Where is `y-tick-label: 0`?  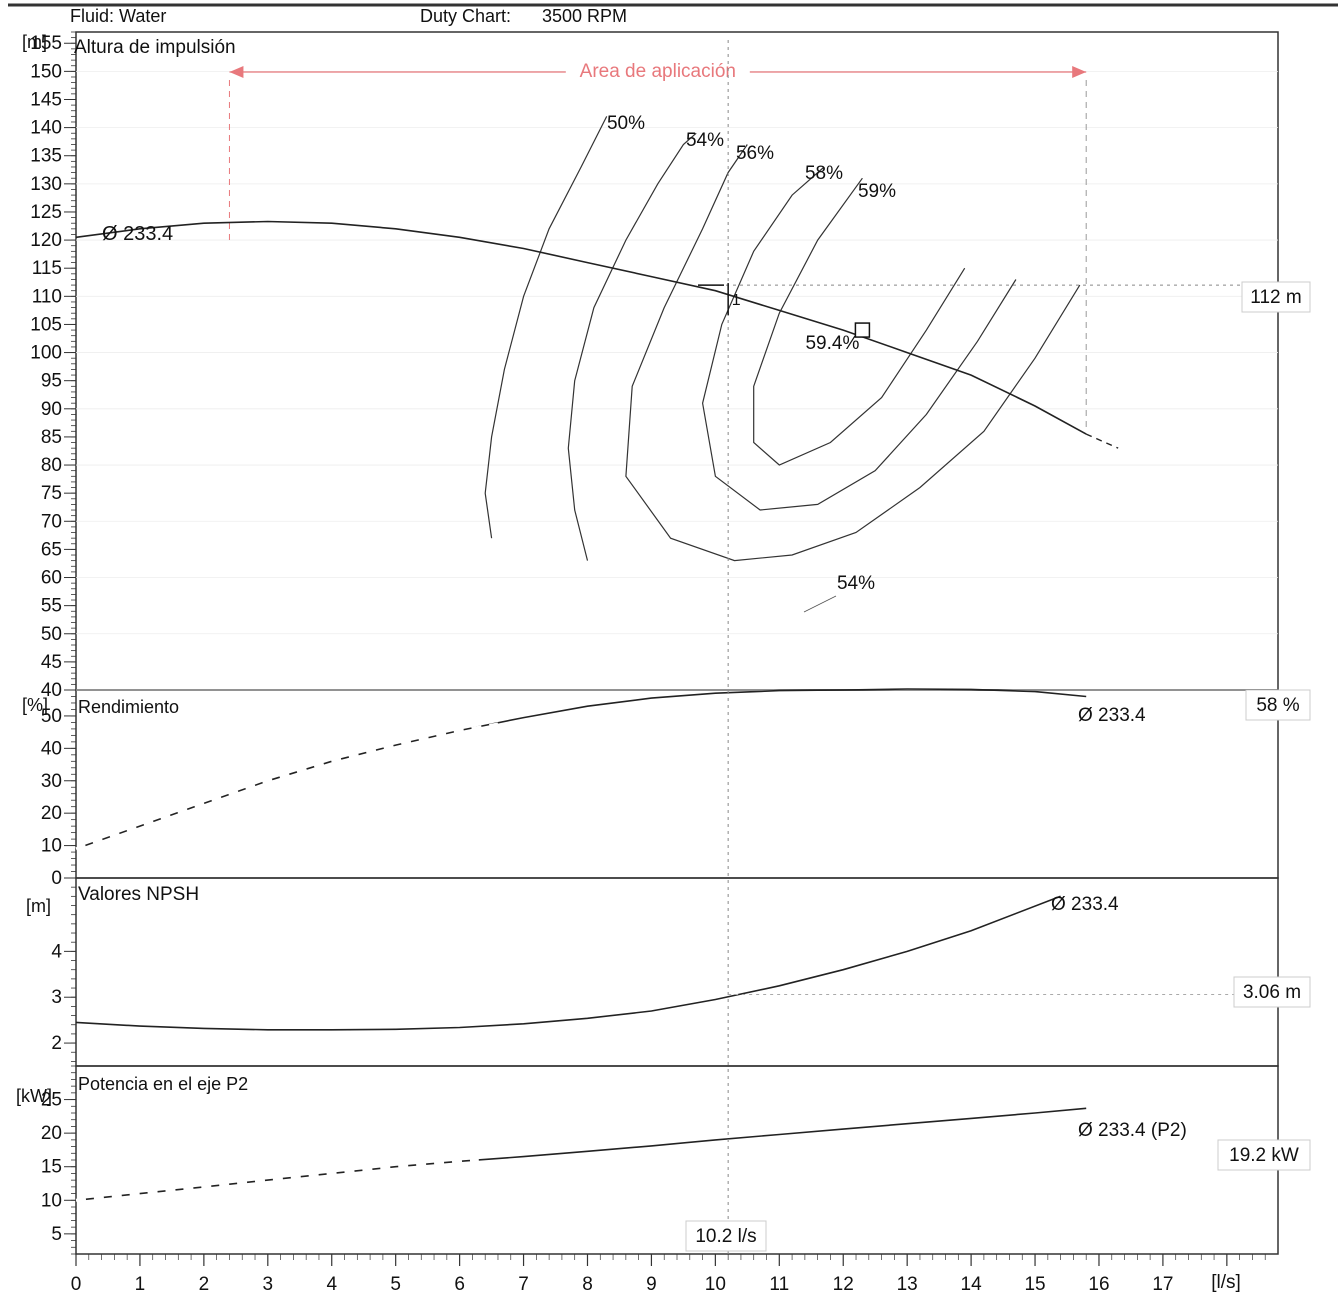 y-tick-label: 0 is located at coordinates (56, 878).